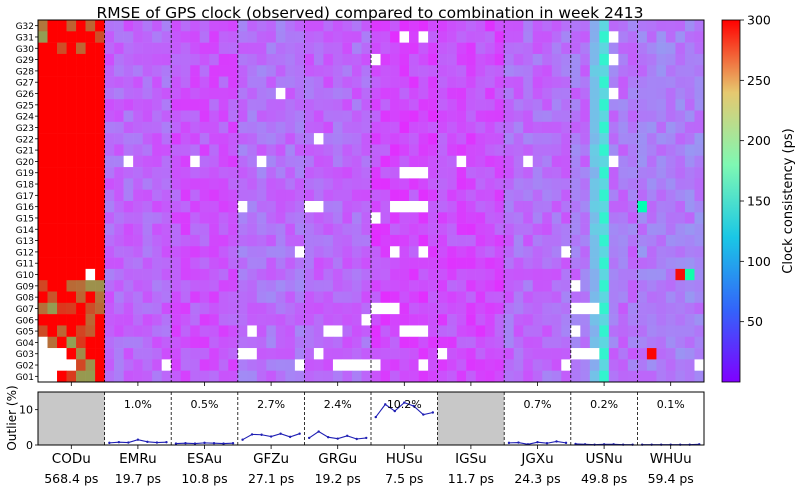 The image size is (800, 491). Describe the element at coordinates (138, 478) in the screenshot. I see `group-rms-label: 19.7 ps` at that location.